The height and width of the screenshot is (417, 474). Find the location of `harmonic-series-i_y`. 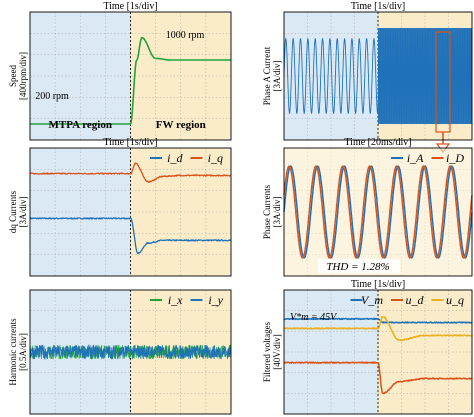

harmonic-series-i_y is located at coordinates (130, 352).